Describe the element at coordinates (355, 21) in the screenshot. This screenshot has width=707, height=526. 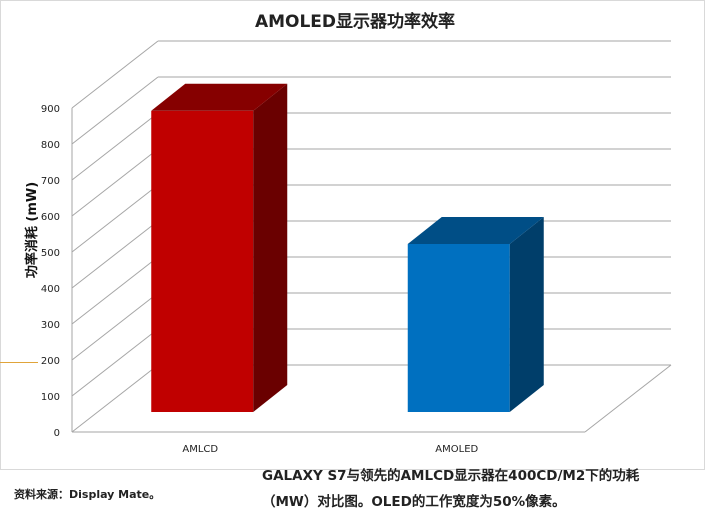
I see `chart-title: AMOLED显示器功率效率` at that location.